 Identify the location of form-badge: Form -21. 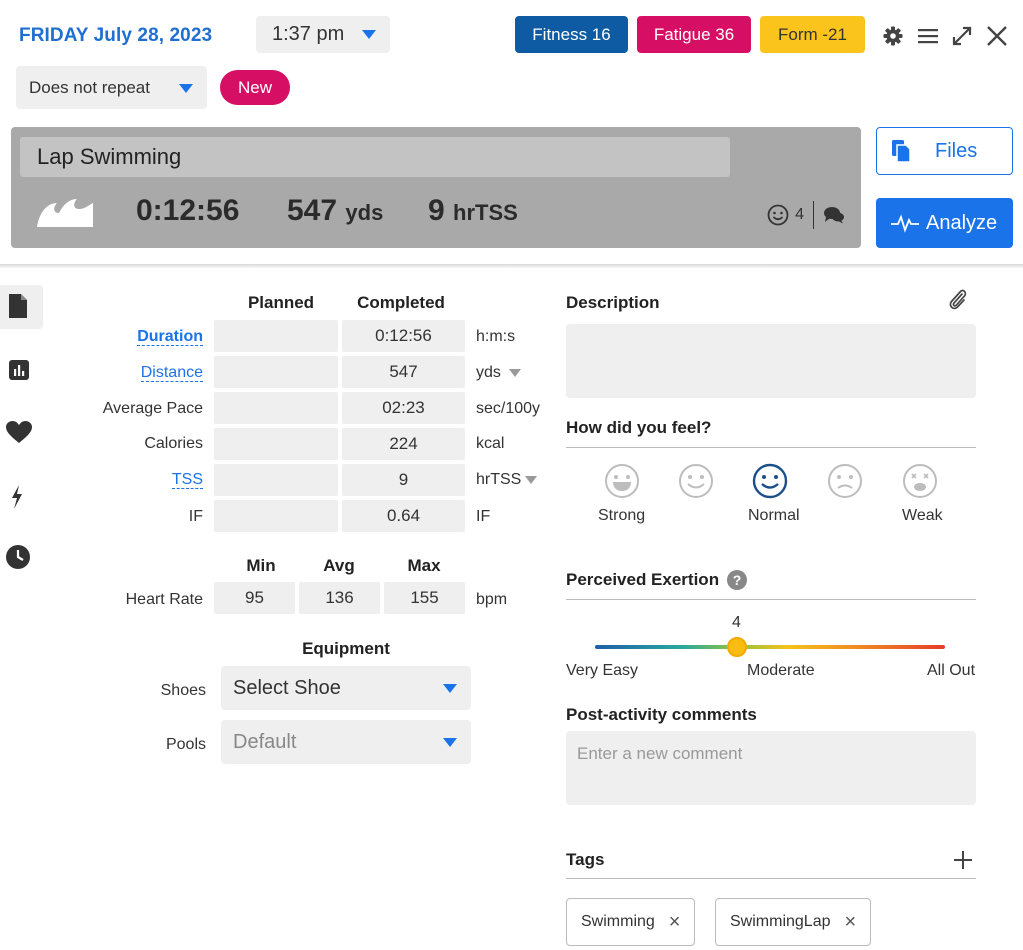
(812, 34).